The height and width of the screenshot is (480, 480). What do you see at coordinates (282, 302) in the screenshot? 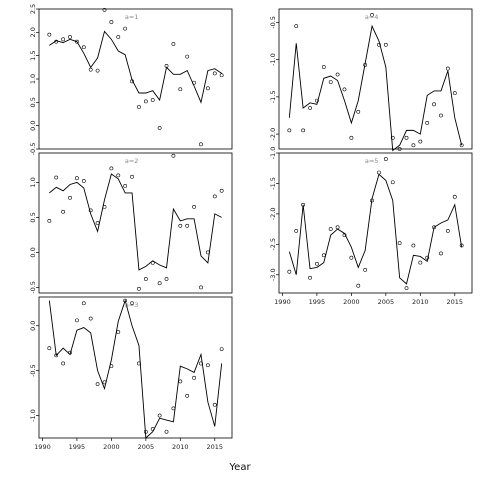
I see `x-tick-label: 1990` at bounding box center [282, 302].